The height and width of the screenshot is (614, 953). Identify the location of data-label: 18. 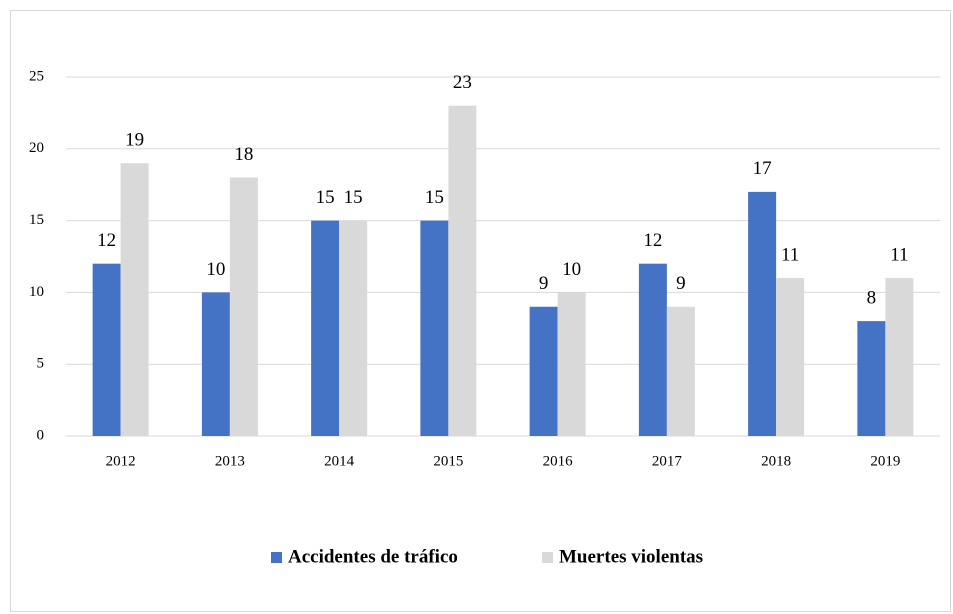
(243, 154).